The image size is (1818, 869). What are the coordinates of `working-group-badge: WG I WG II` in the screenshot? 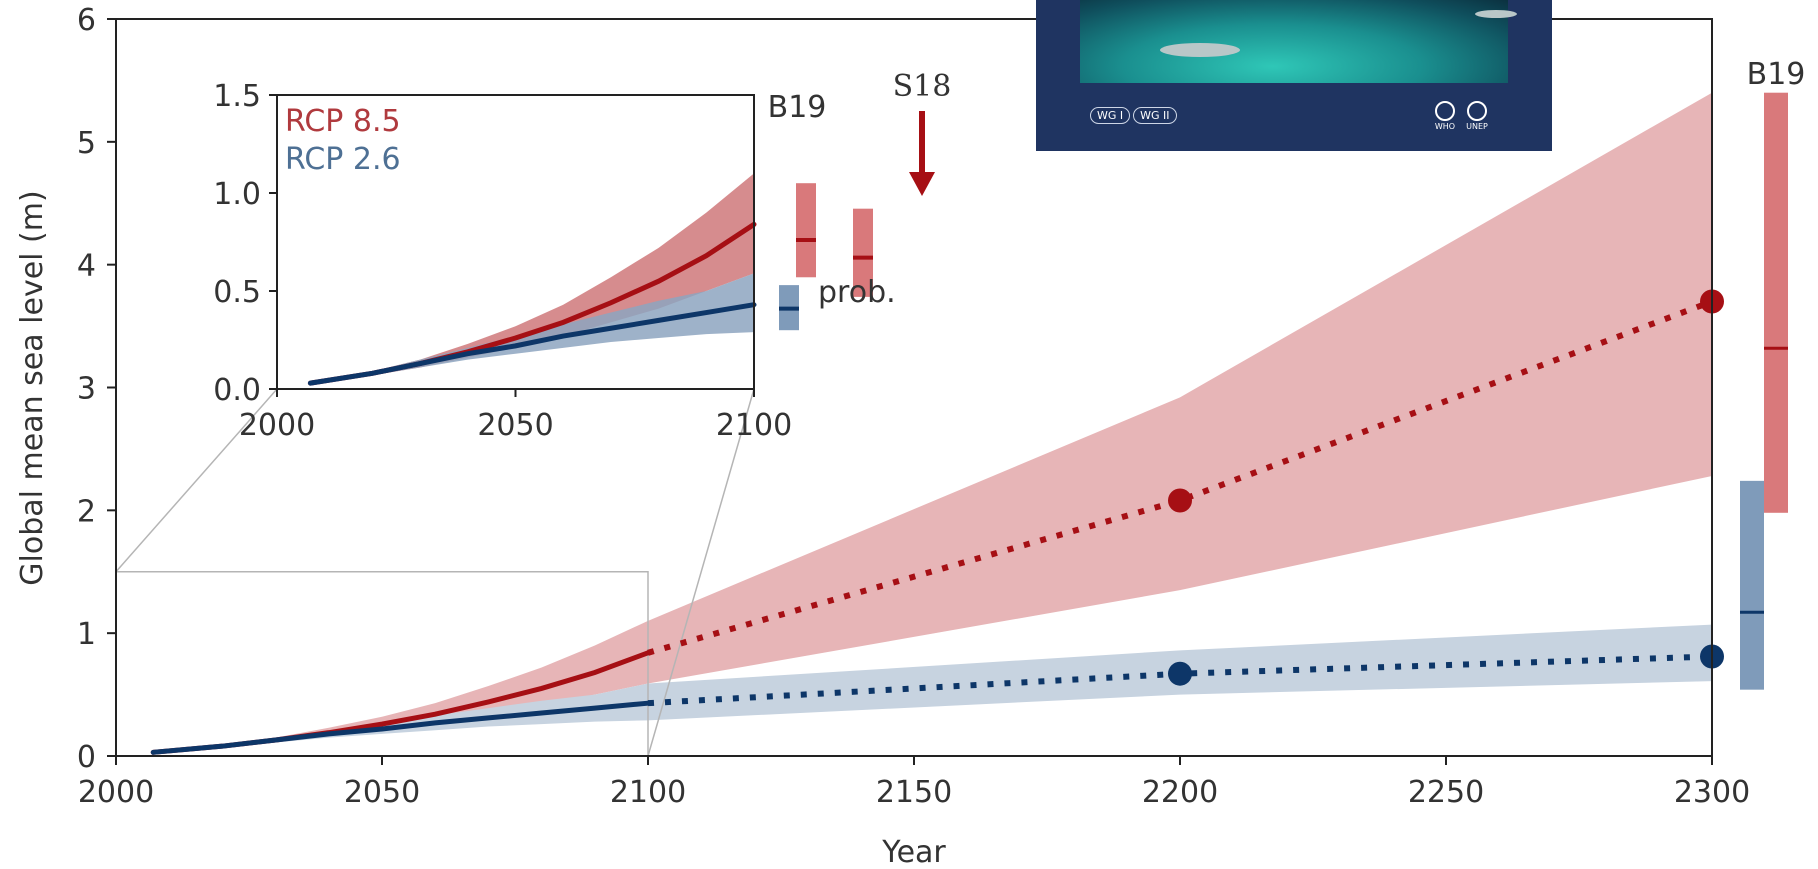 It's located at (1133, 115).